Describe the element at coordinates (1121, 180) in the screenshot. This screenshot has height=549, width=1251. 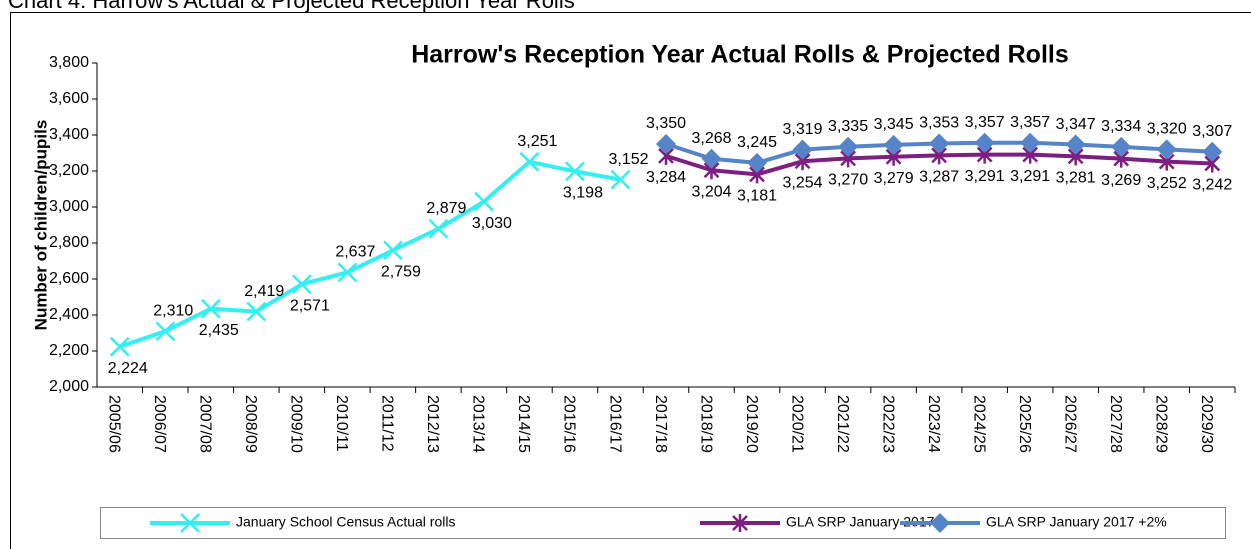
I see `data-label: 3,269` at that location.